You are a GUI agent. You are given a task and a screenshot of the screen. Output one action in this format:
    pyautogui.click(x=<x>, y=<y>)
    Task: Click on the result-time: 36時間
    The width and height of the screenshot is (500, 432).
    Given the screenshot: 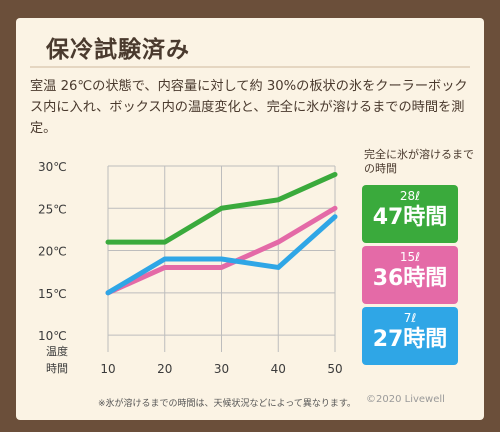 What is the action you would take?
    pyautogui.click(x=410, y=278)
    